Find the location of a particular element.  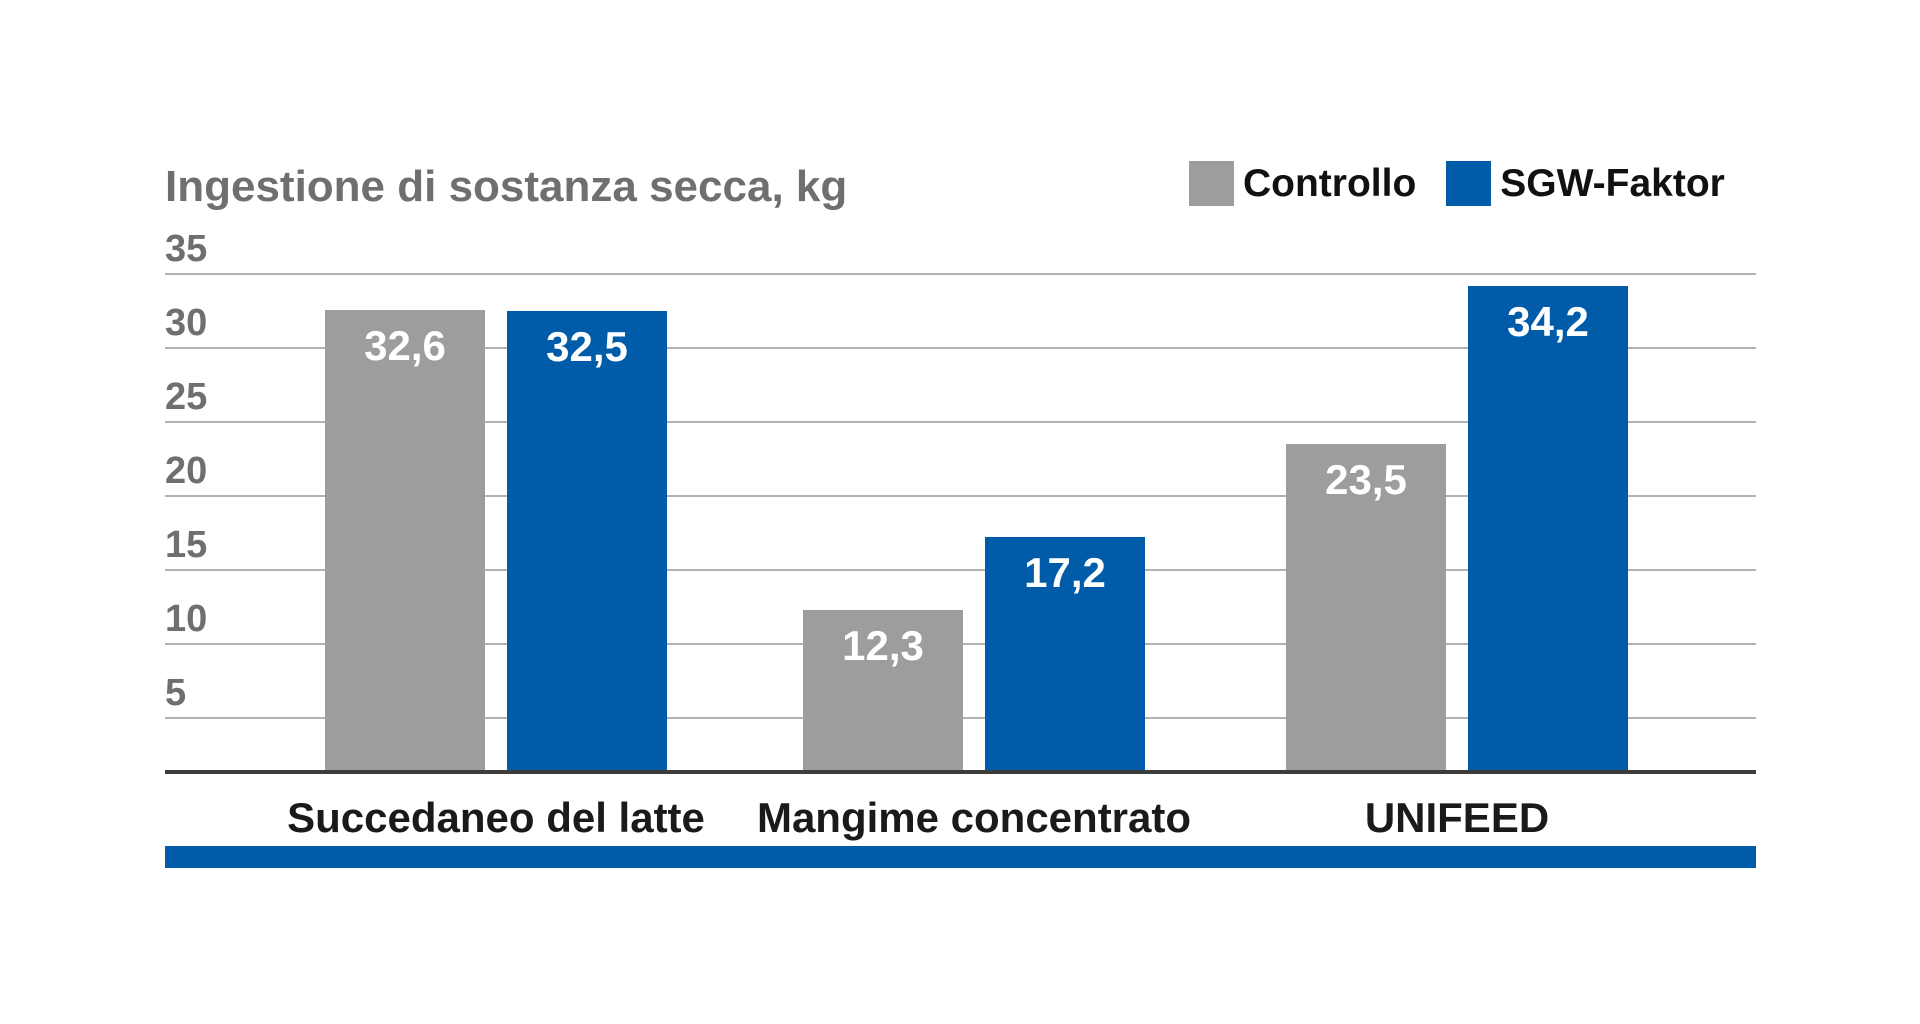

bar: 17,2 is located at coordinates (1065, 654).